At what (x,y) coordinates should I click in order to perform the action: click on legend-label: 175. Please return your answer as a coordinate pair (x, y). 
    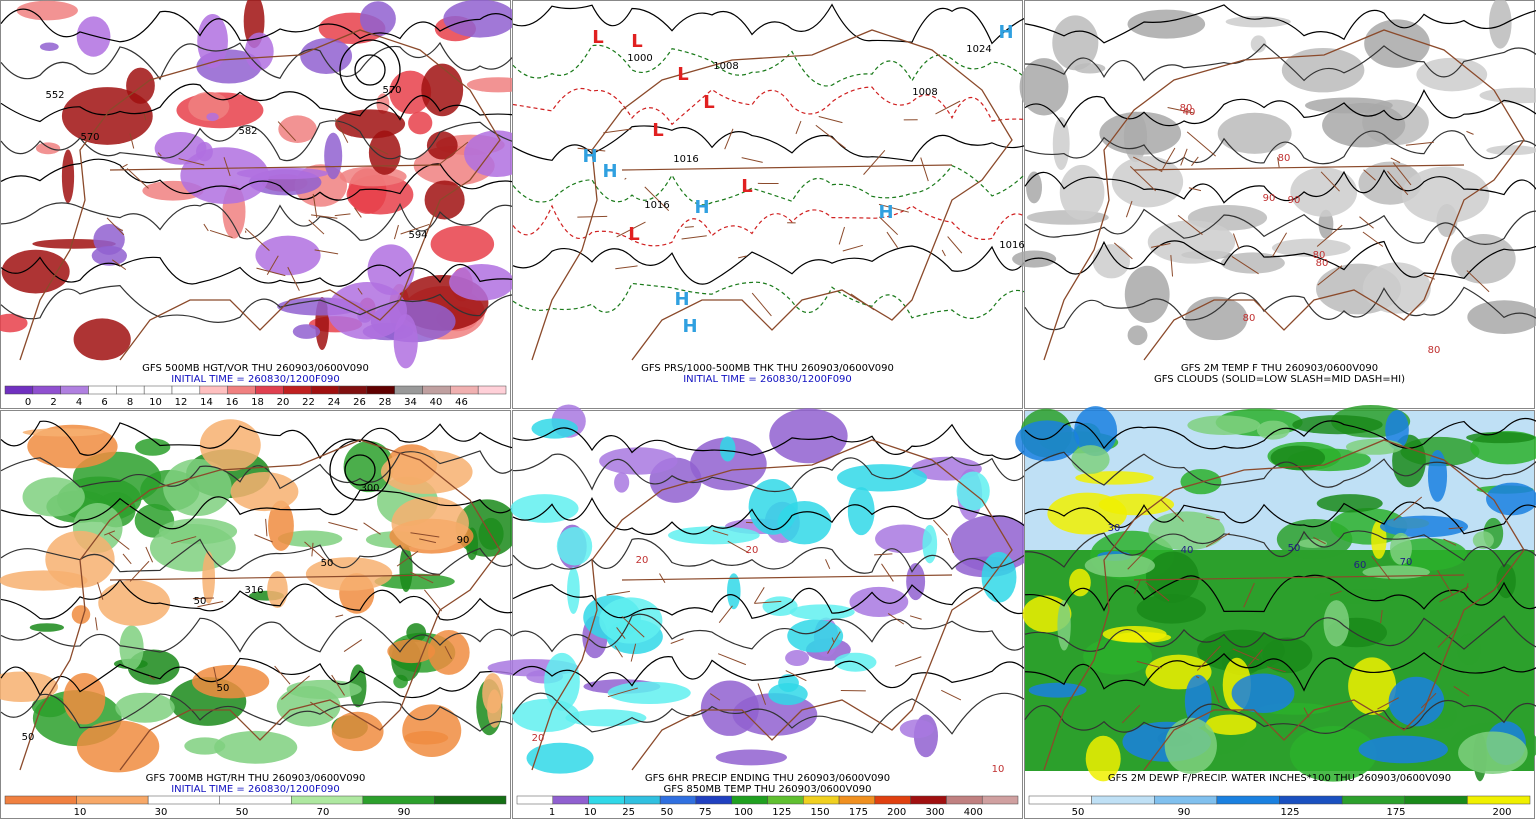
    Looking at the image, I should click on (1395, 812).